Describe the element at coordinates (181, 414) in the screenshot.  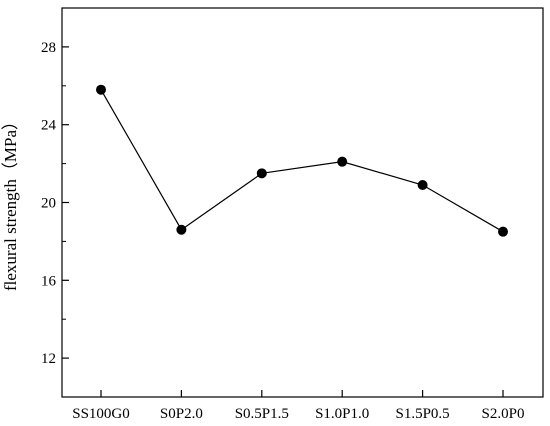
I see `x-tick-label: S0P2.0` at that location.